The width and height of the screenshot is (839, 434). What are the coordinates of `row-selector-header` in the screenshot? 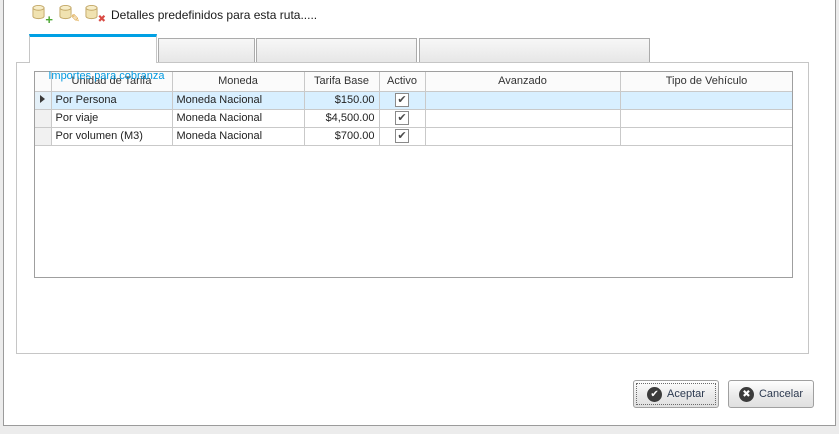 It's located at (43, 82).